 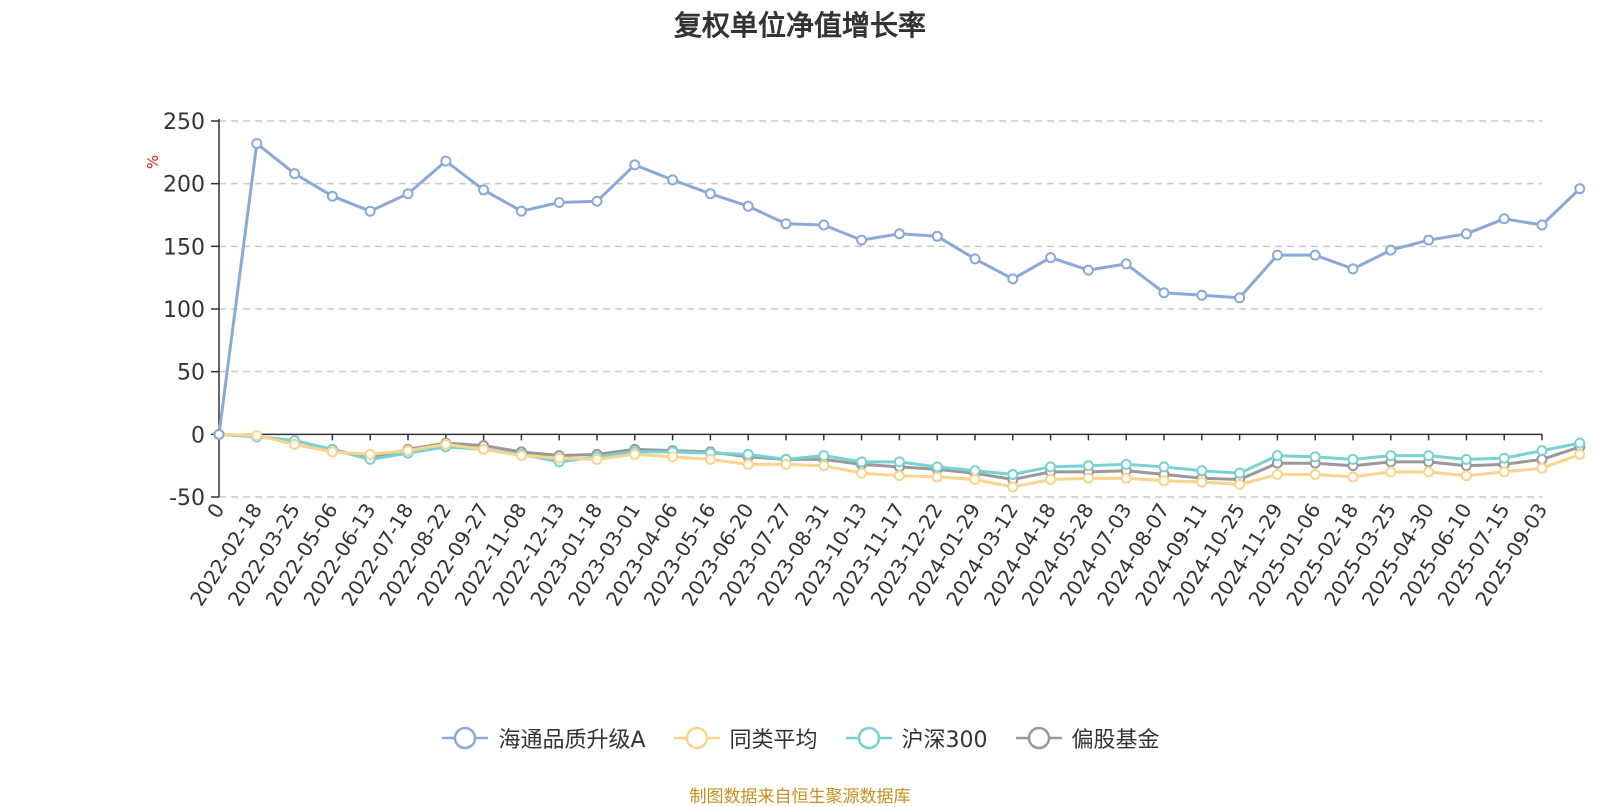 I want to click on y-tick-label: 250, so click(x=184, y=122).